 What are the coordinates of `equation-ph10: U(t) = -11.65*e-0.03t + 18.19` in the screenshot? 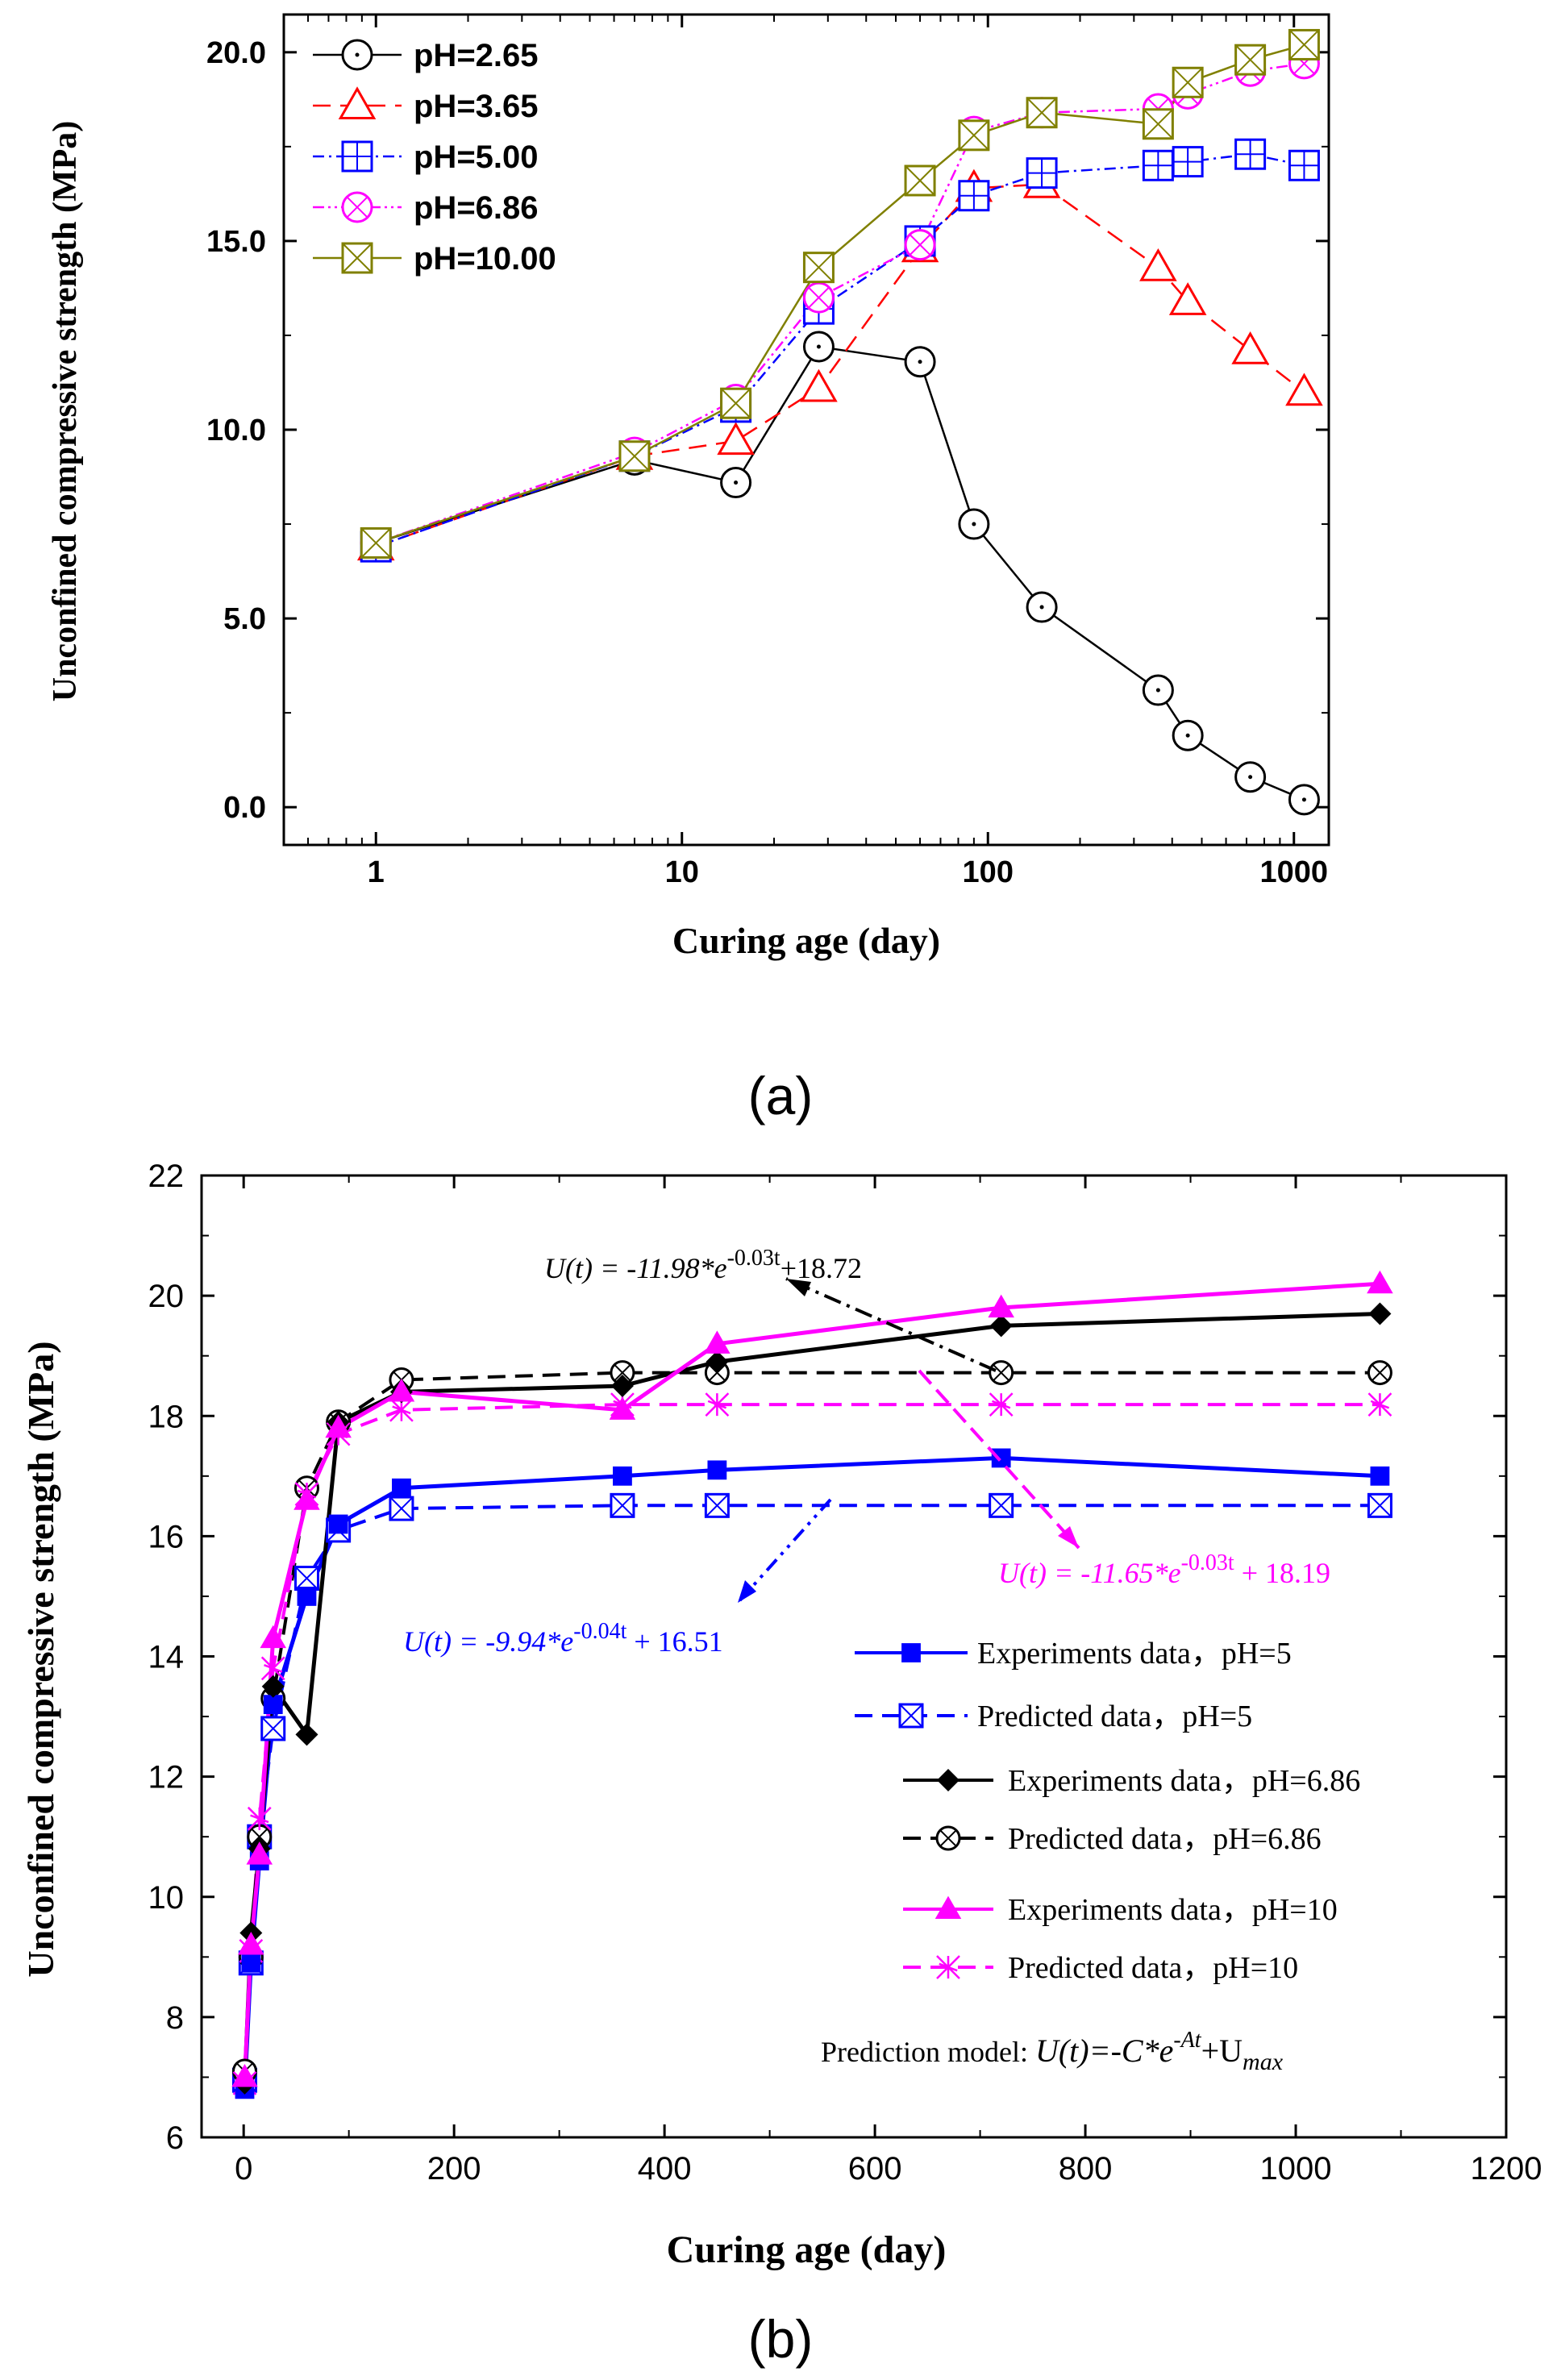 It's located at (1164, 1569).